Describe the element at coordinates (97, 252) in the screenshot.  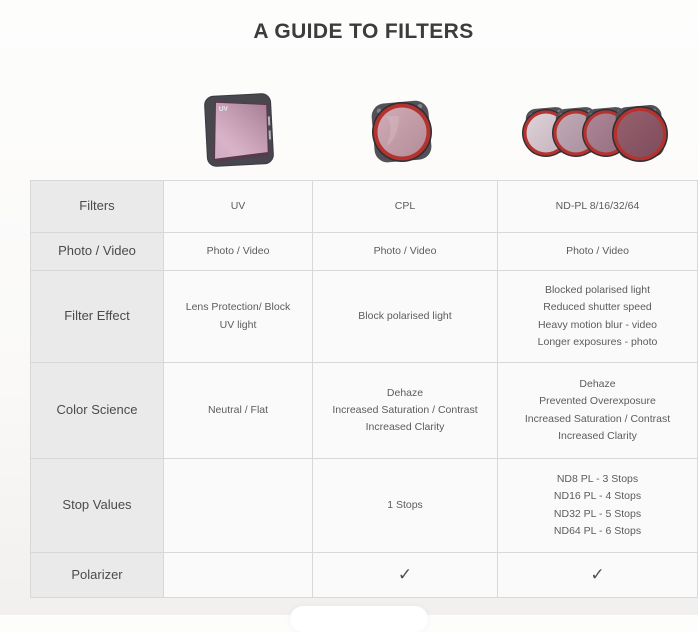
I see `photo-video-row-header: Photo / Video` at that location.